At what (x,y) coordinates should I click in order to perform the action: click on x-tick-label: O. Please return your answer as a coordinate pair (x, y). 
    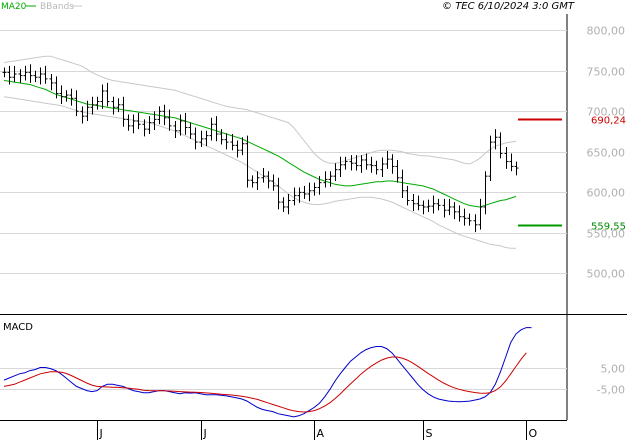
    Looking at the image, I should click on (533, 433).